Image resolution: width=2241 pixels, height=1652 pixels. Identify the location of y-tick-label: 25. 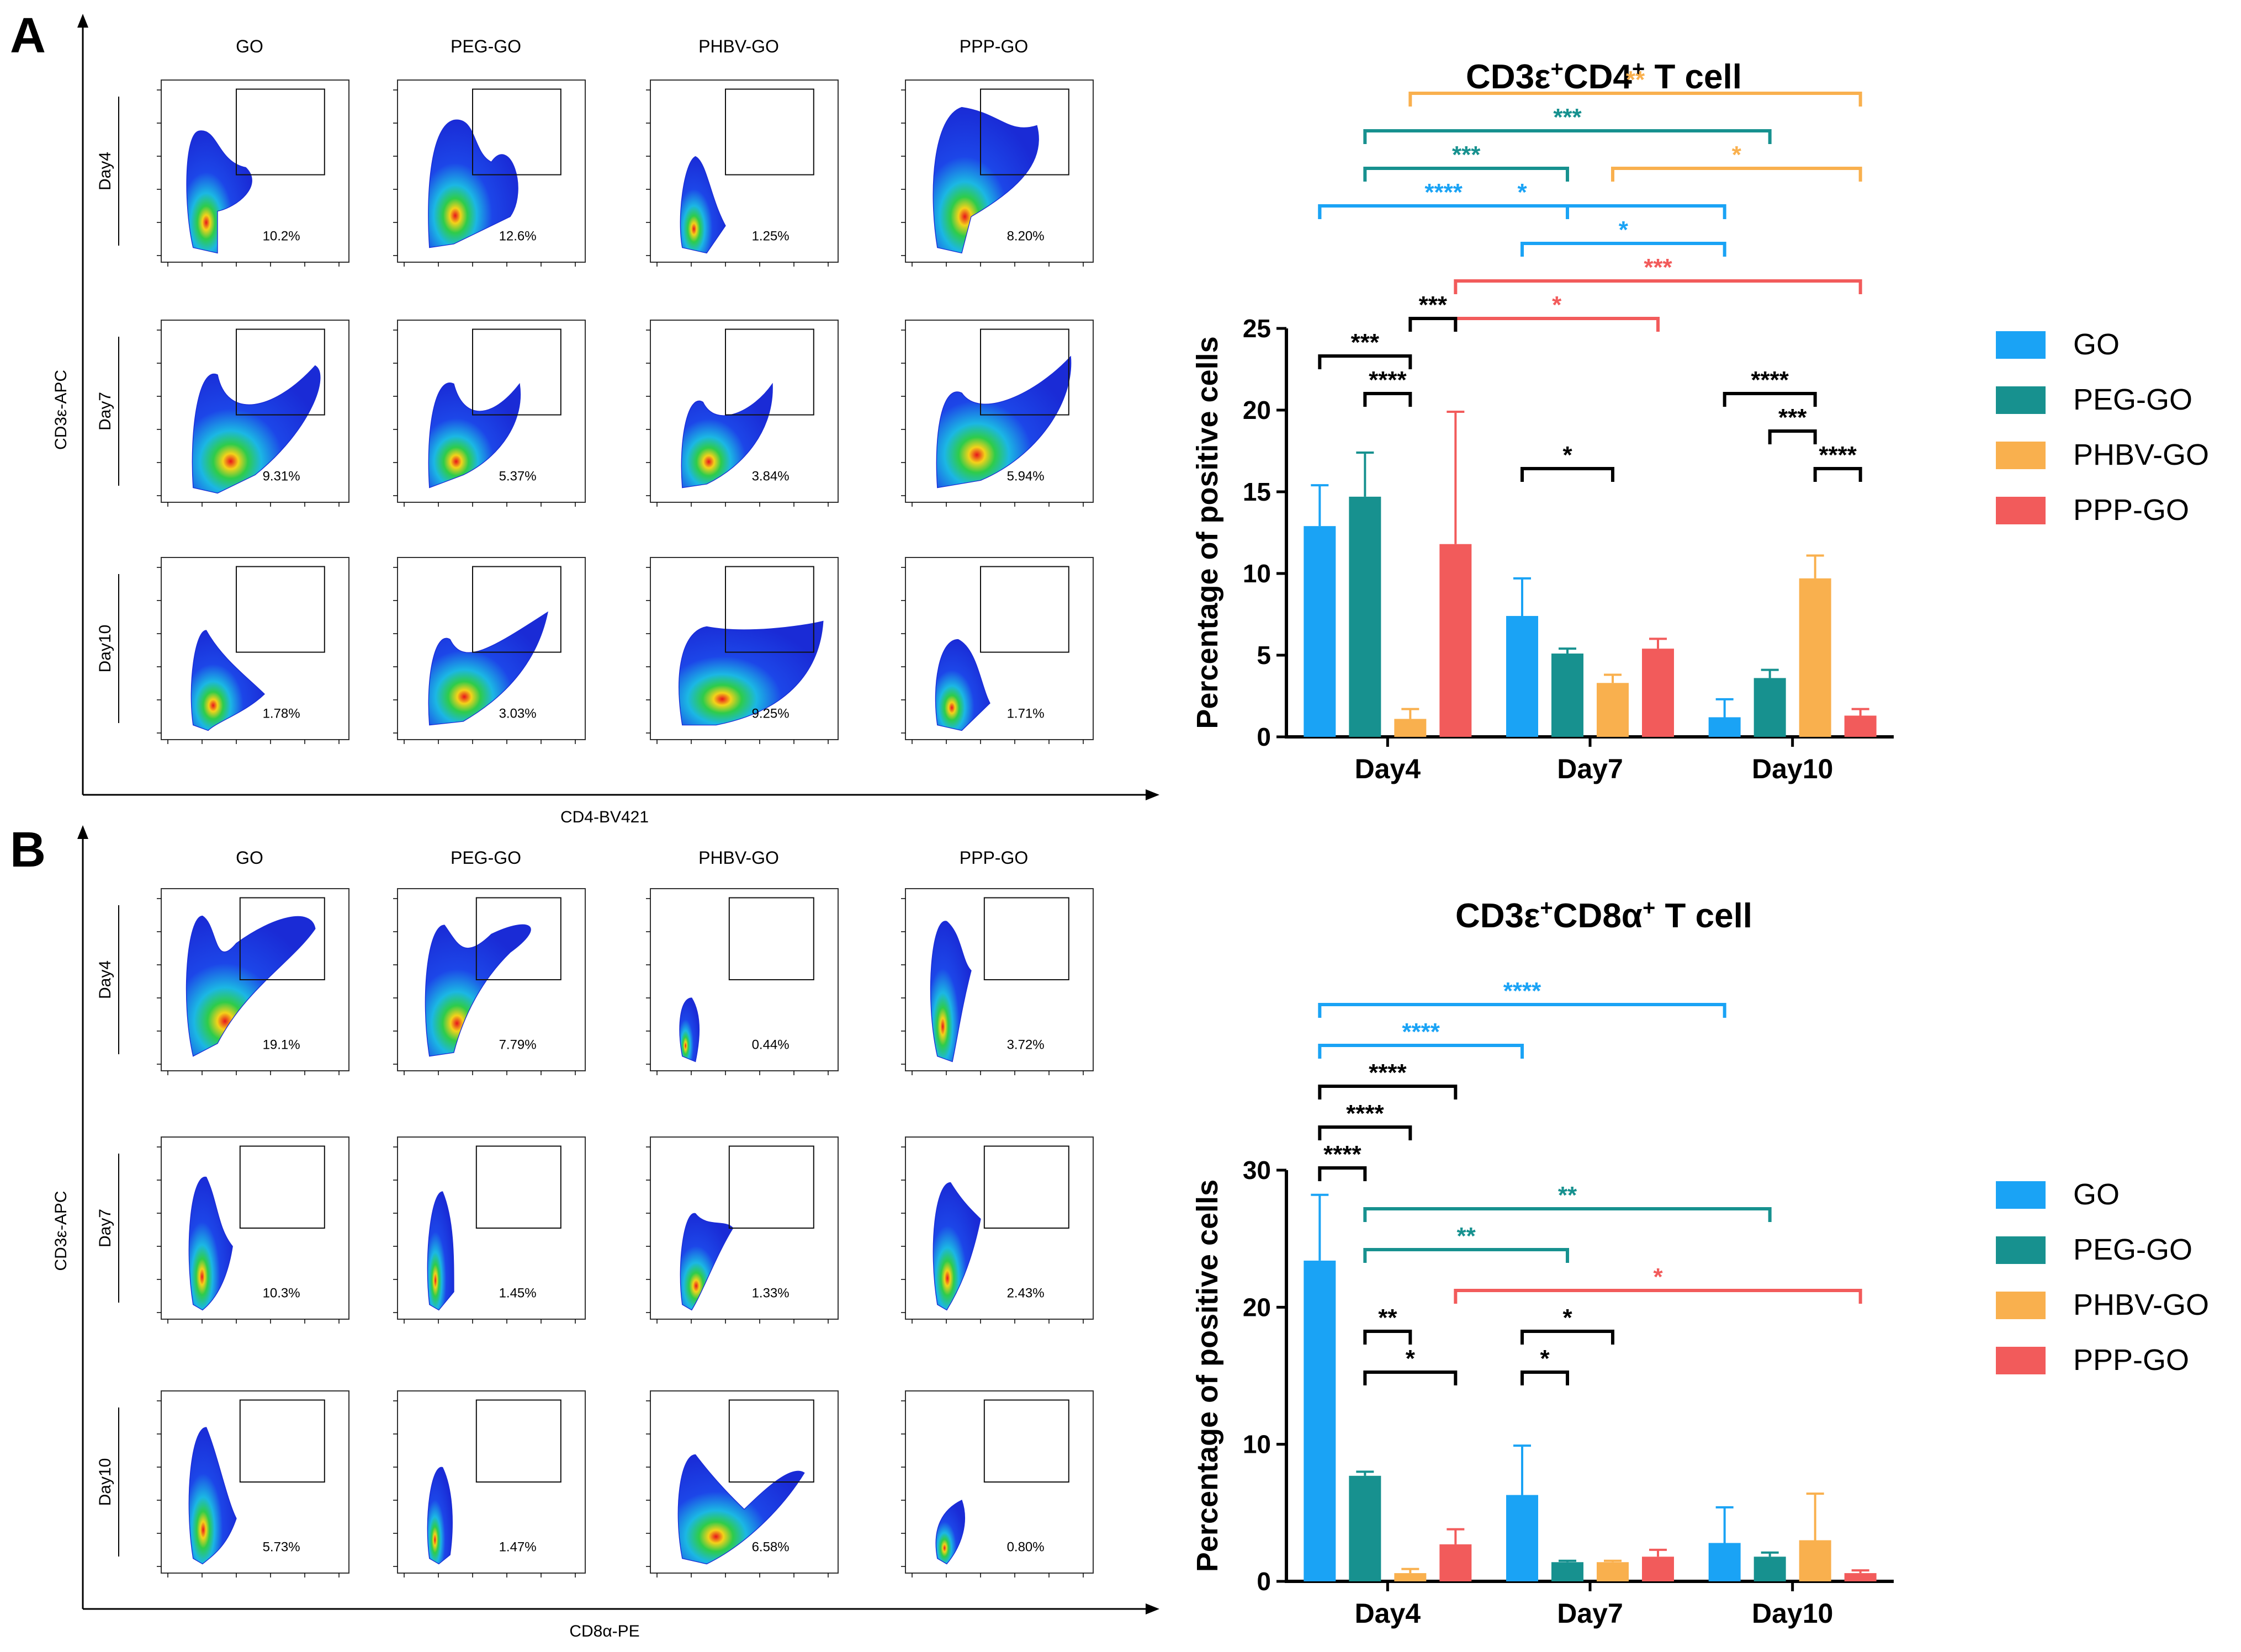
(1257, 329).